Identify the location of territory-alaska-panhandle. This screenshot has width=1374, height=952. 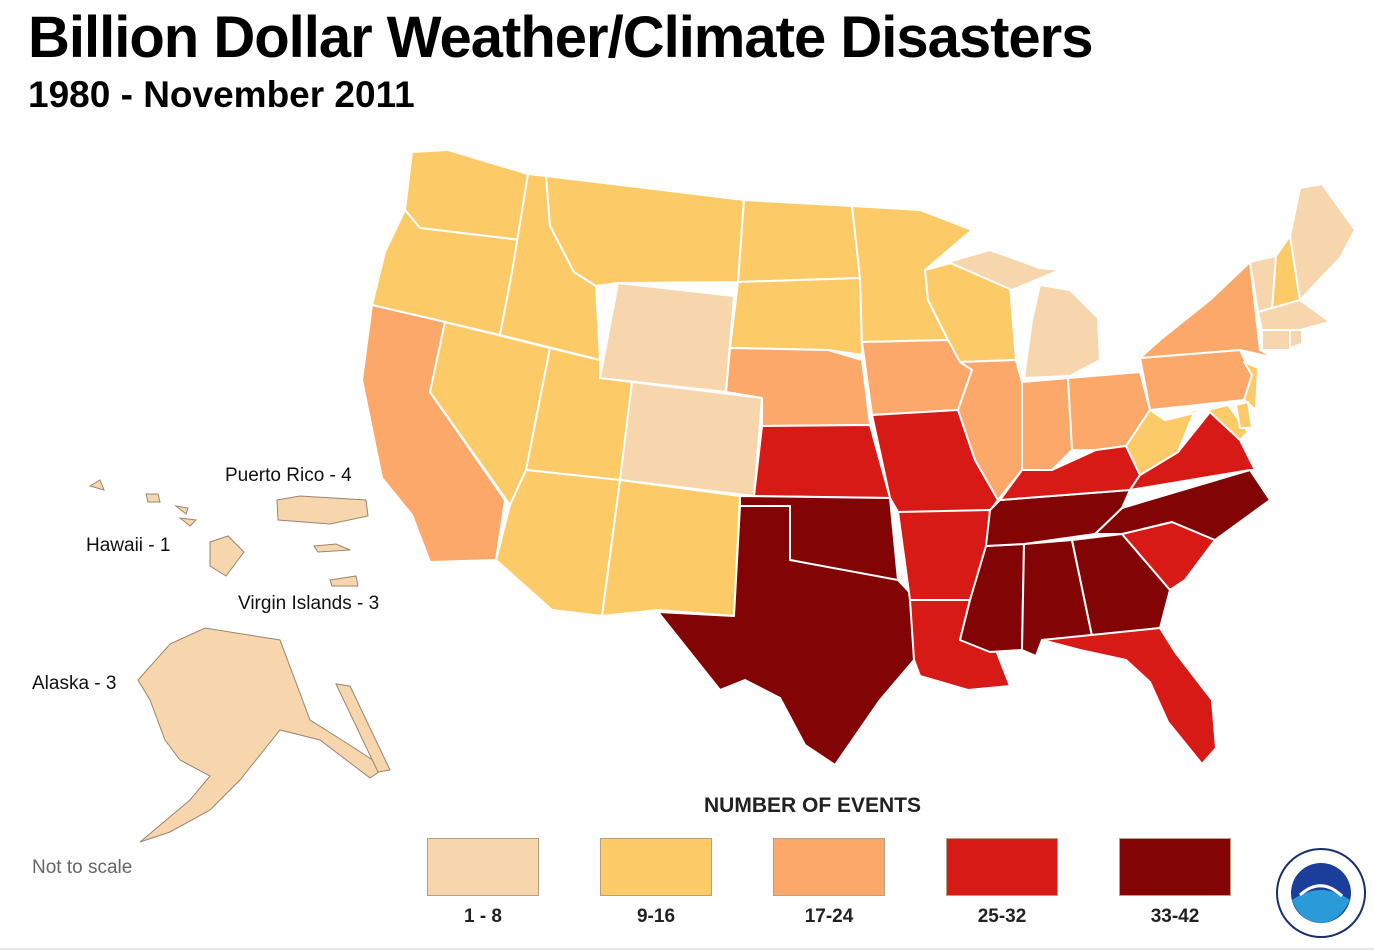
(363, 728).